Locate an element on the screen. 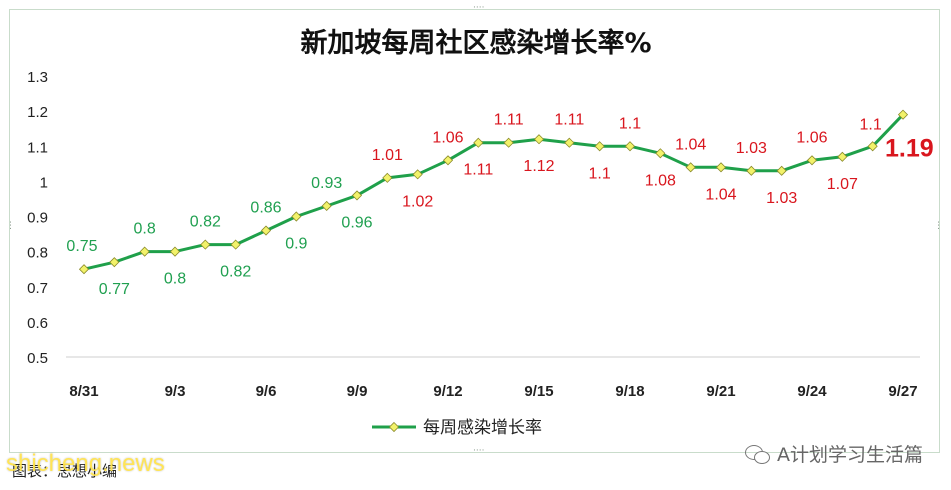 The width and height of the screenshot is (951, 490). y-tick-label: 0.8 is located at coordinates (37, 253).